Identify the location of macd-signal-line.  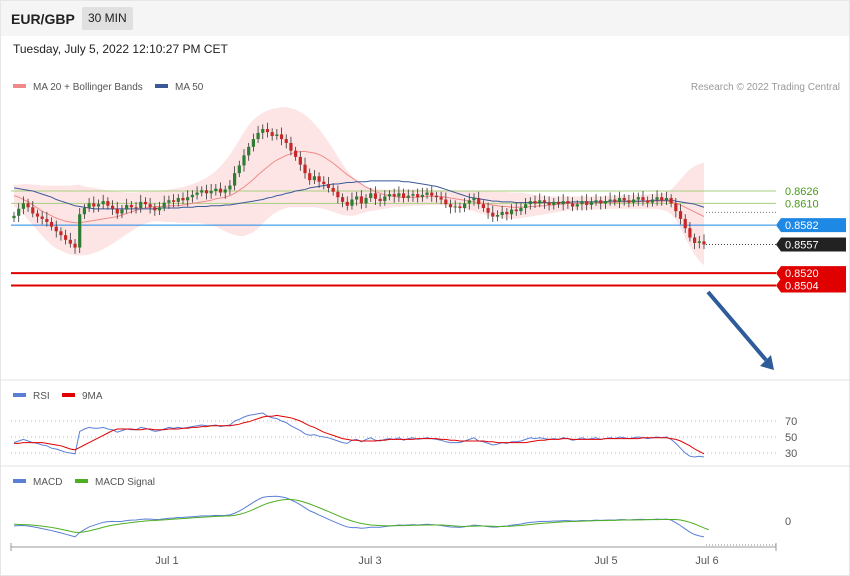
(361, 516).